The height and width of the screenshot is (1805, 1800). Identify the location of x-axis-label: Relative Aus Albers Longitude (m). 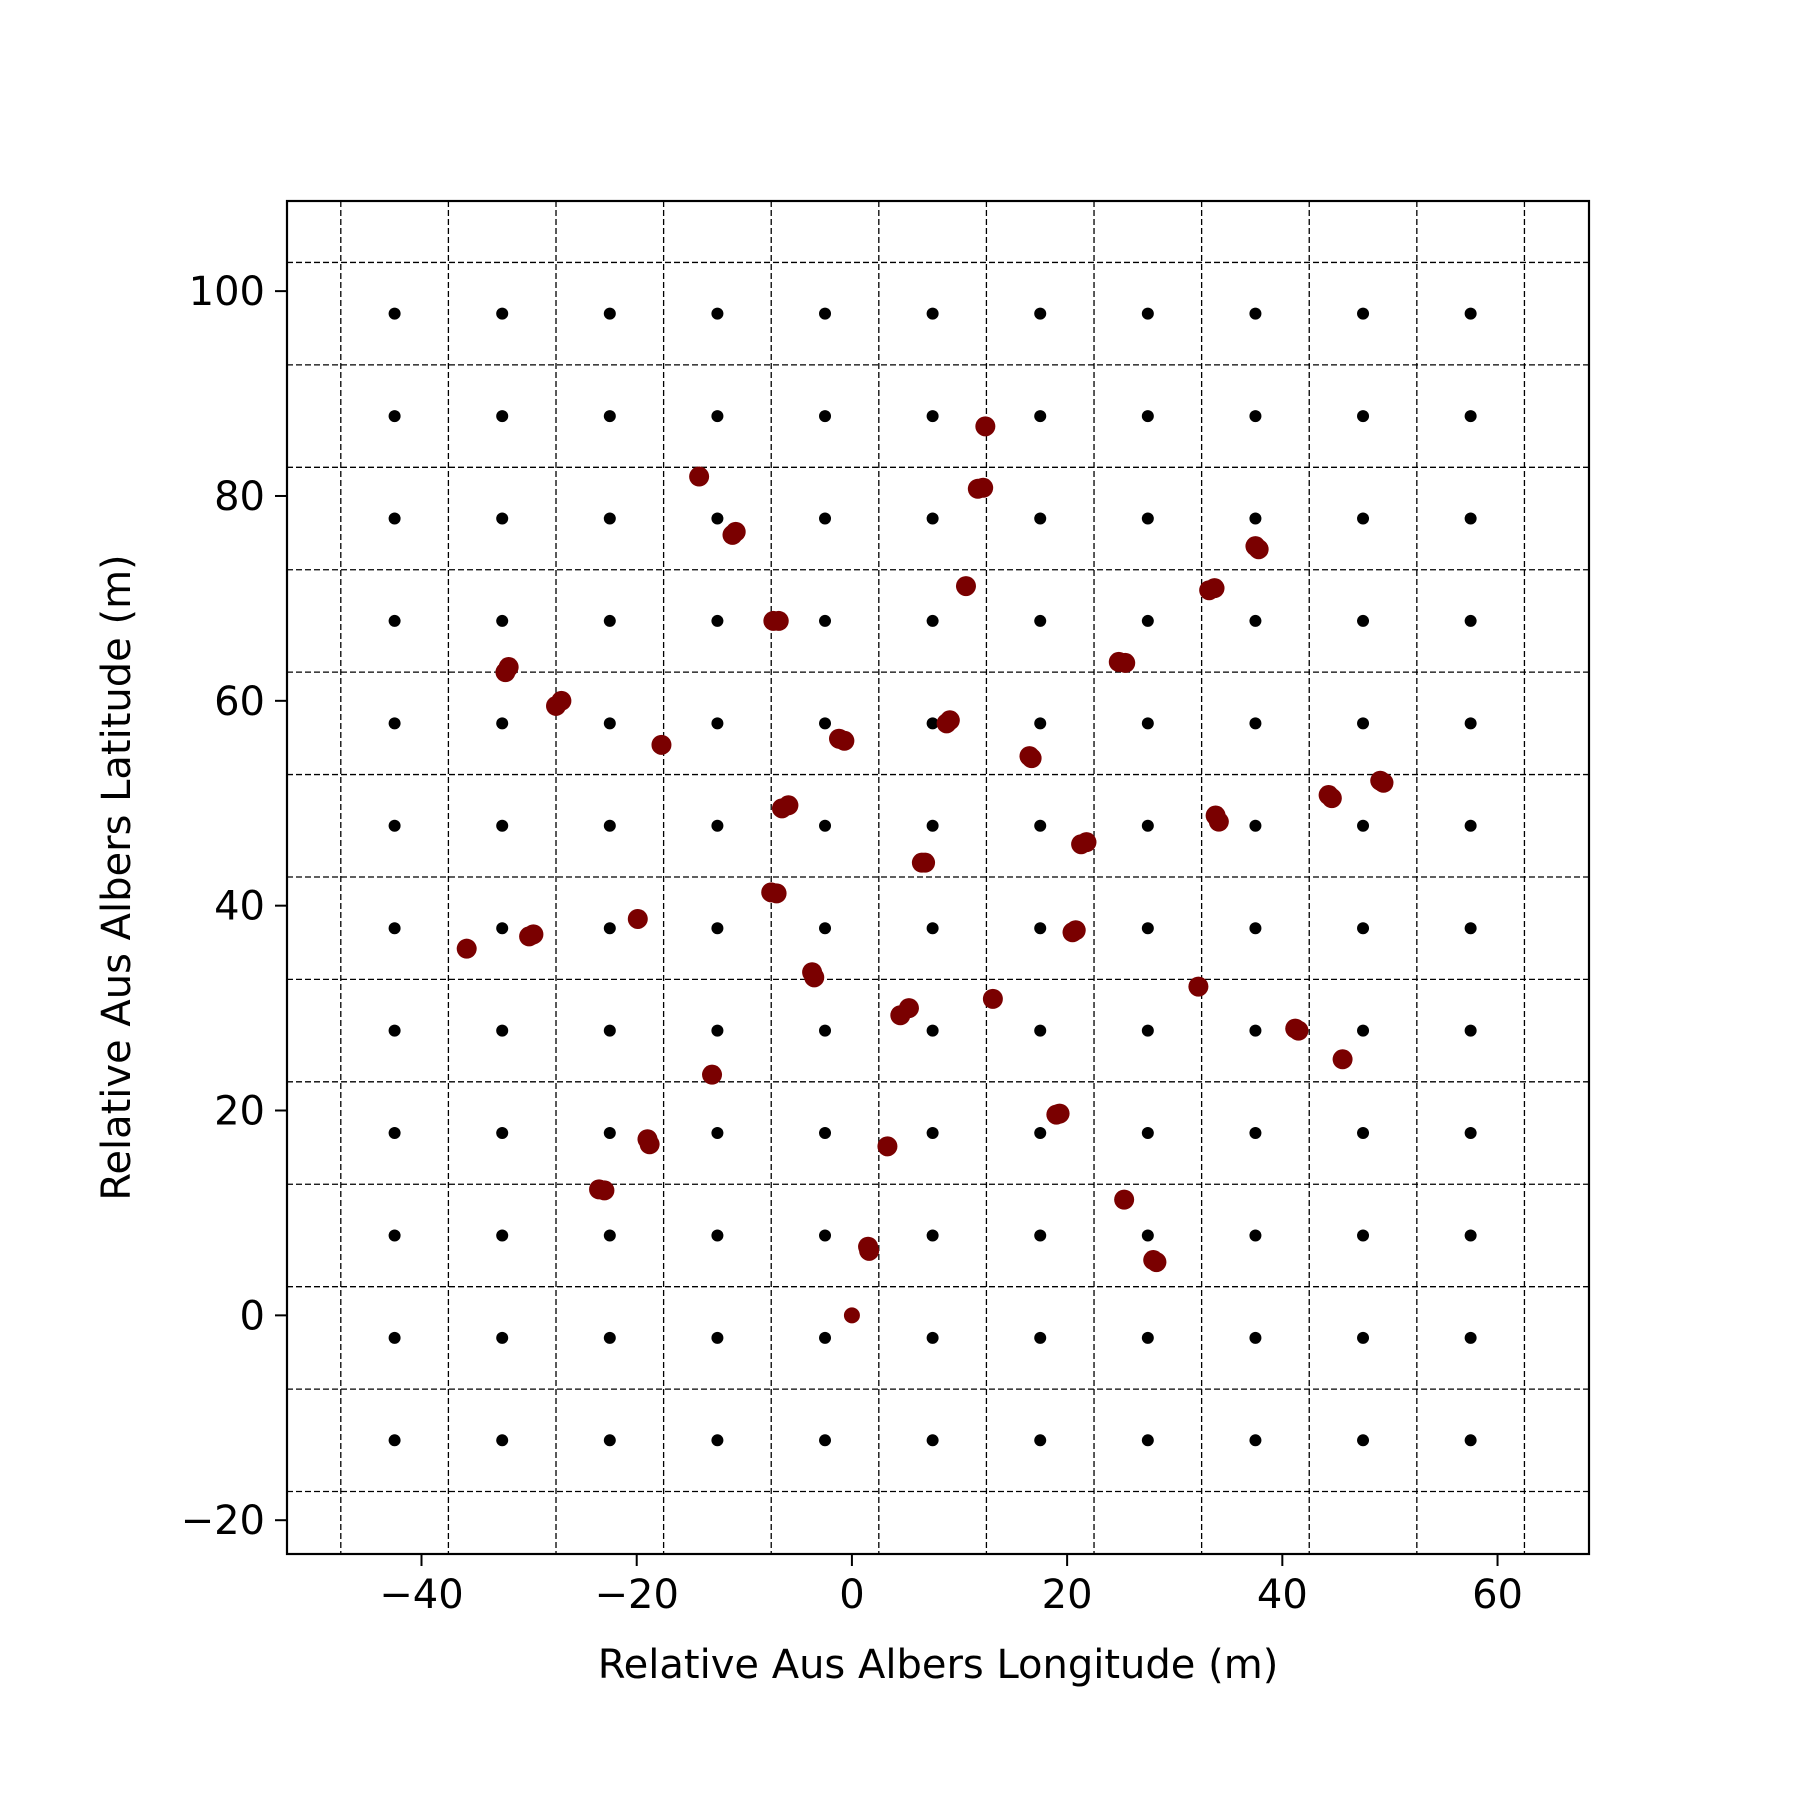
(938, 1665).